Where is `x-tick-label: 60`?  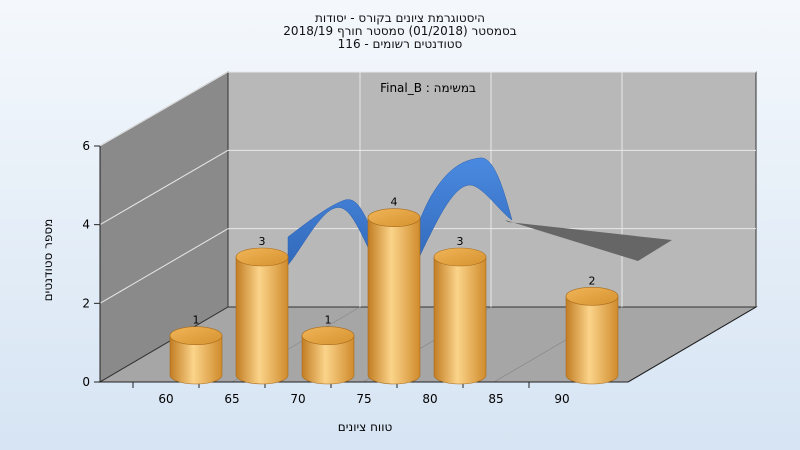
x-tick-label: 60 is located at coordinates (165, 399).